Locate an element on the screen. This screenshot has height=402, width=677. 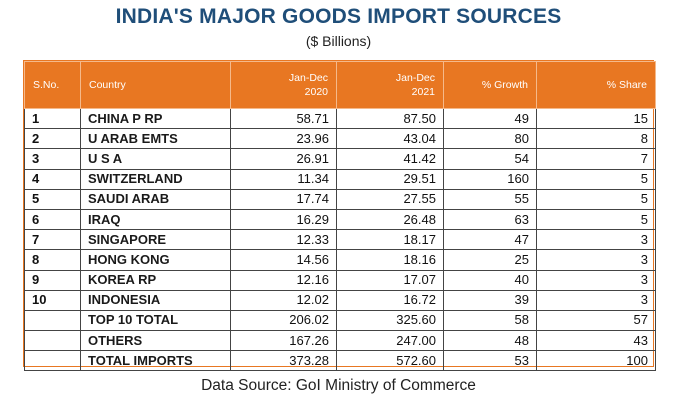
cell-2020: 206.02 is located at coordinates (283, 320).